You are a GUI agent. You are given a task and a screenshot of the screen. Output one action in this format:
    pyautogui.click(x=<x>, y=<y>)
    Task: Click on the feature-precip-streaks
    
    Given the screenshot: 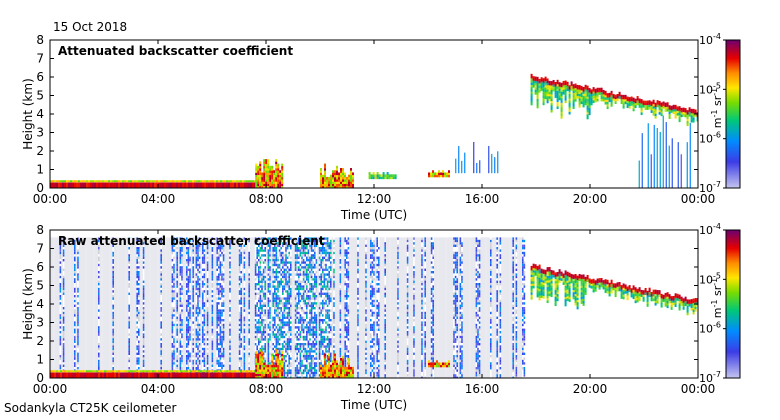 What is the action you would take?
    pyautogui.click(x=664, y=151)
    